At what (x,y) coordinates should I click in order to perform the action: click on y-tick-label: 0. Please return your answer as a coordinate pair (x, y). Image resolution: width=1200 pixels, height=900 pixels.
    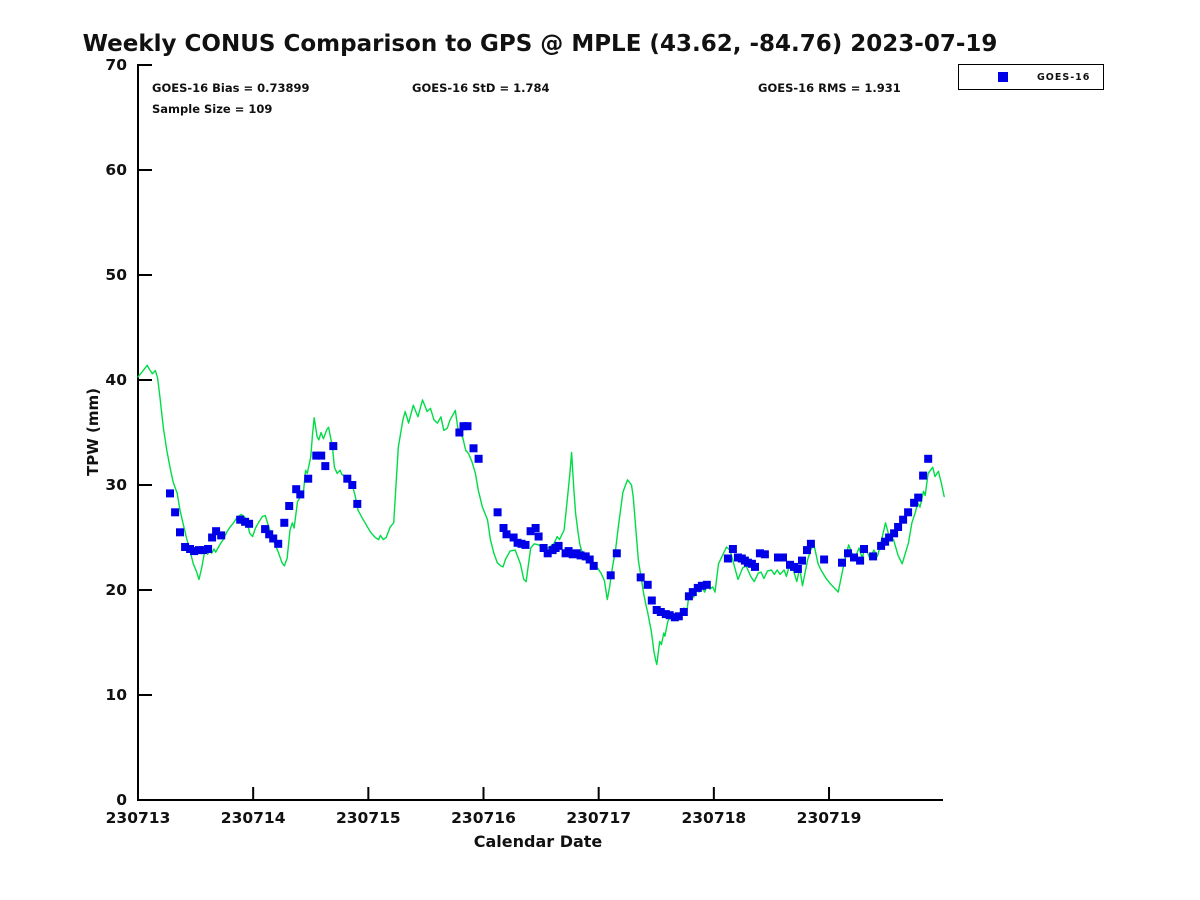
    Looking at the image, I should click on (121, 800).